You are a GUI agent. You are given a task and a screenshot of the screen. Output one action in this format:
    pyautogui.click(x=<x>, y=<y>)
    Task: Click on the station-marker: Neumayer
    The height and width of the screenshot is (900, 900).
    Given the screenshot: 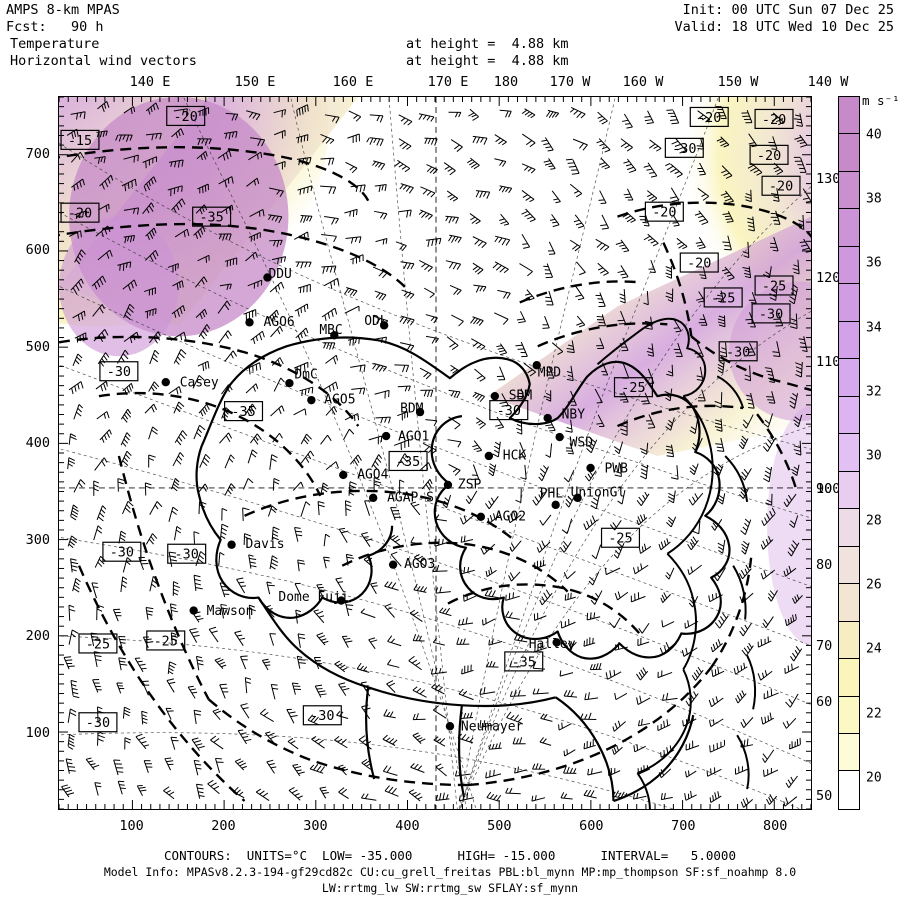 What is the action you would take?
    pyautogui.click(x=484, y=727)
    